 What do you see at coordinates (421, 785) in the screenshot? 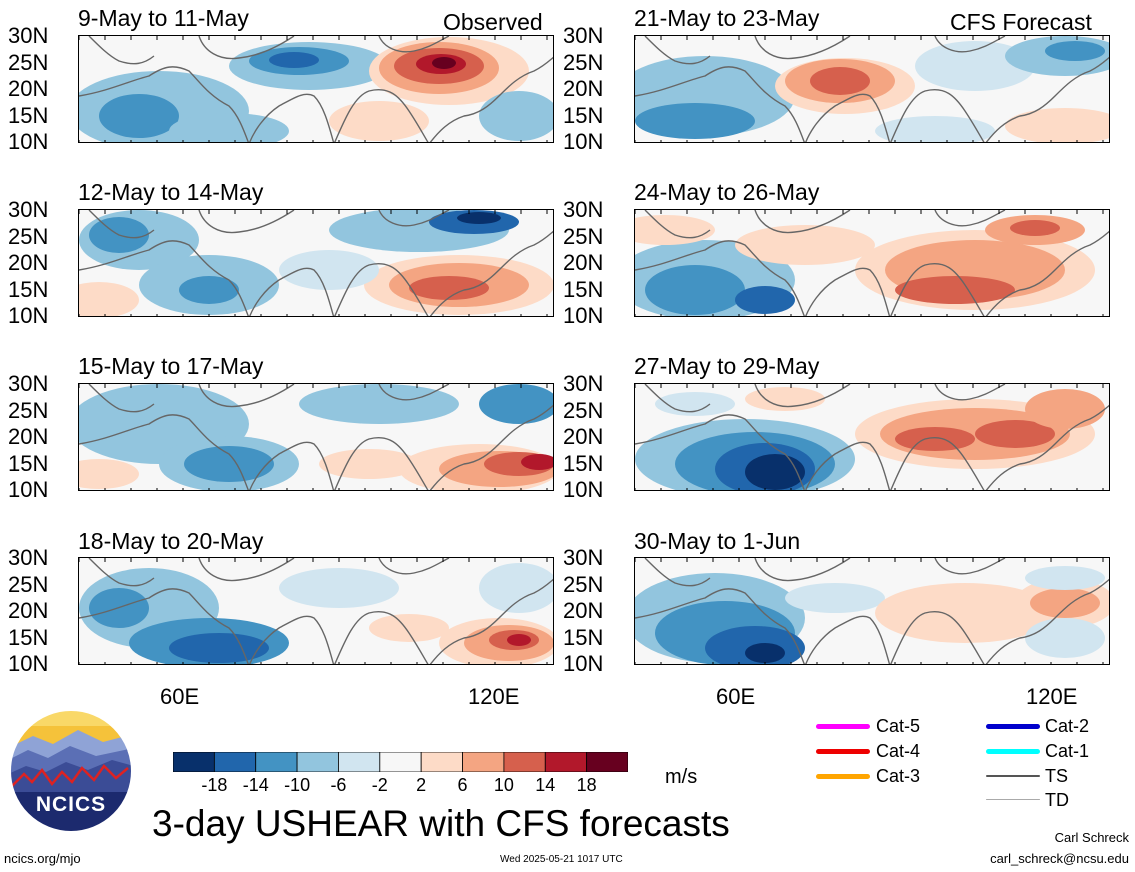
I see `colorbar-tick-label: 2` at bounding box center [421, 785].